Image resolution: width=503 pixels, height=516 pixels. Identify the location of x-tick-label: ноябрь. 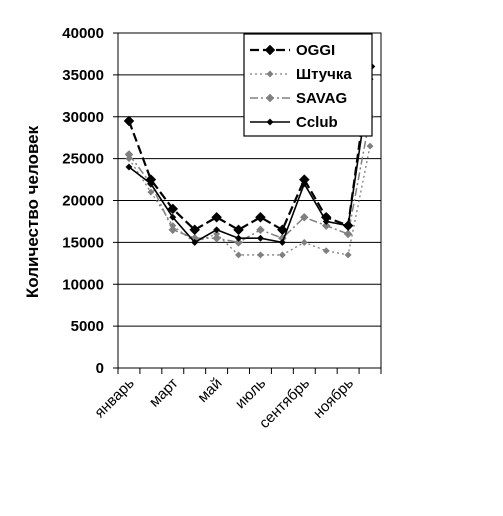
(333, 398).